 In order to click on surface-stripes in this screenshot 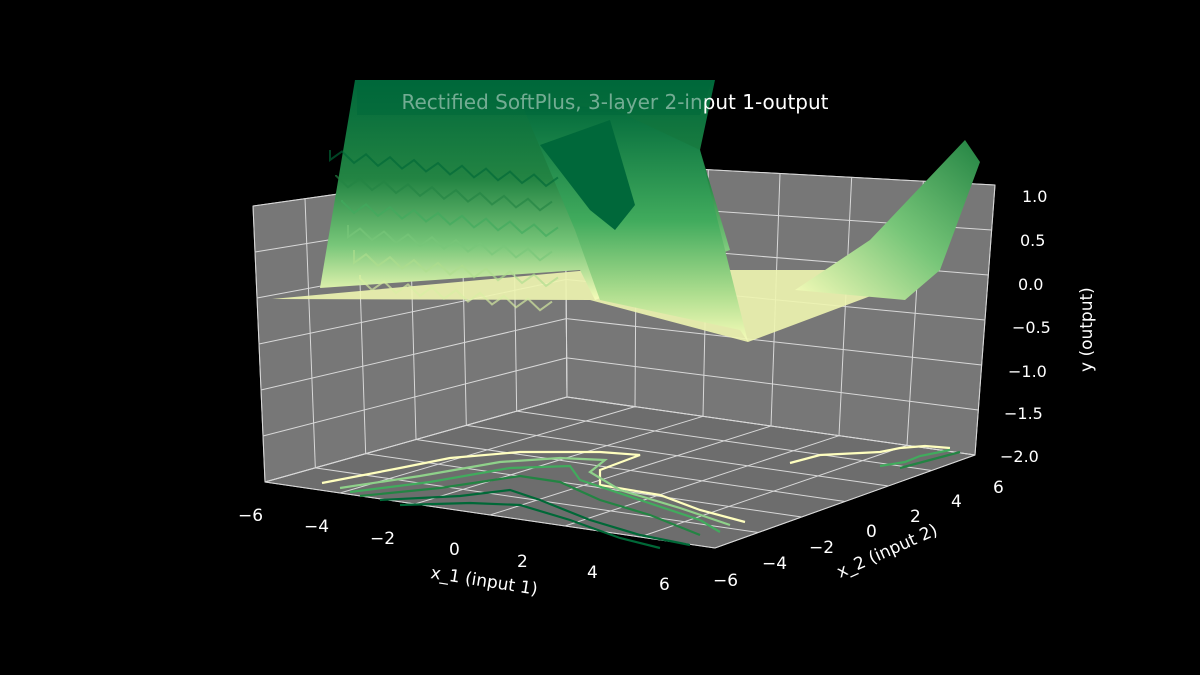, I will do `click(444, 231)`.